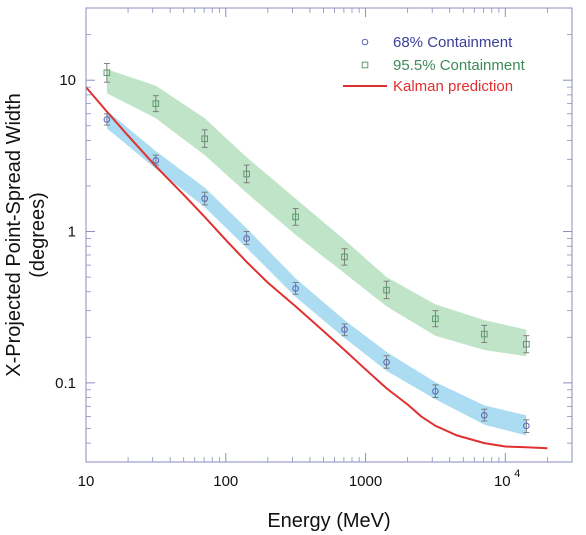  Describe the element at coordinates (365, 65) in the screenshot. I see `legend-square-icon` at that location.